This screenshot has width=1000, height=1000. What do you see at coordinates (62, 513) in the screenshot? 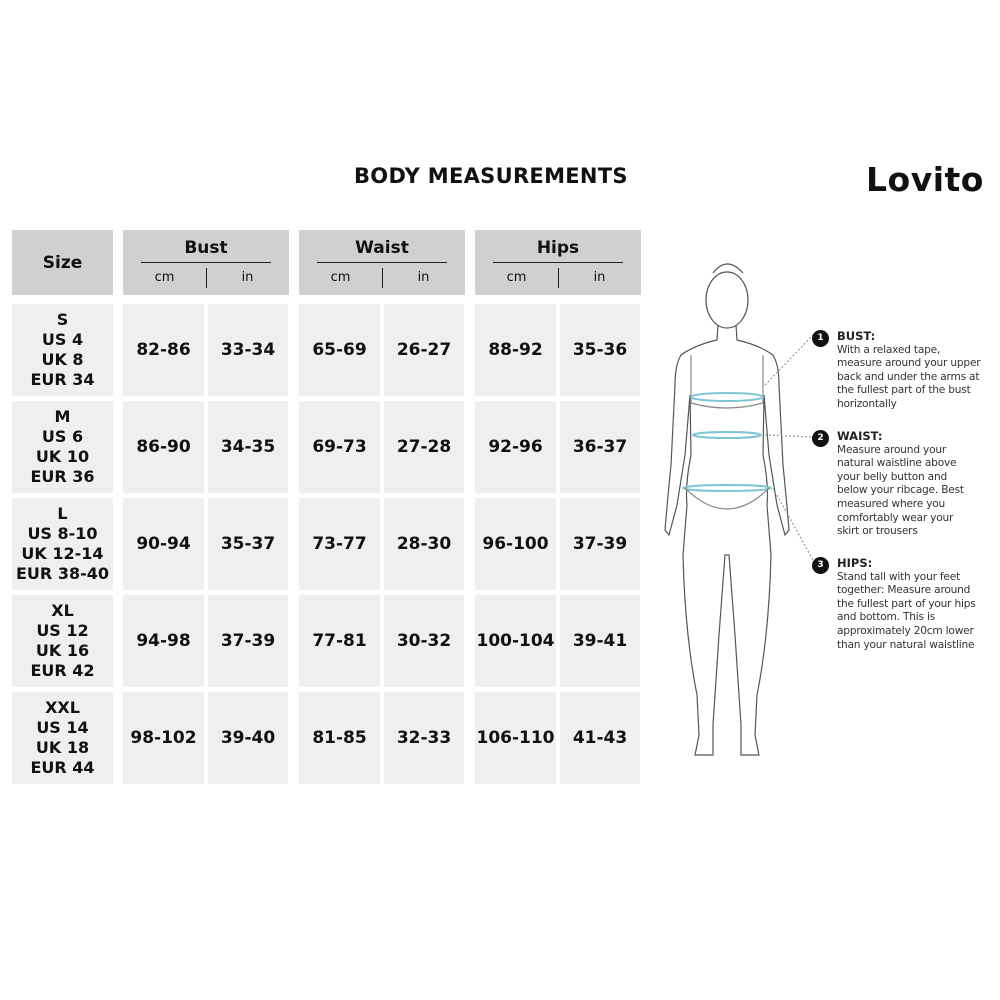
I see `size-label: L` at bounding box center [62, 513].